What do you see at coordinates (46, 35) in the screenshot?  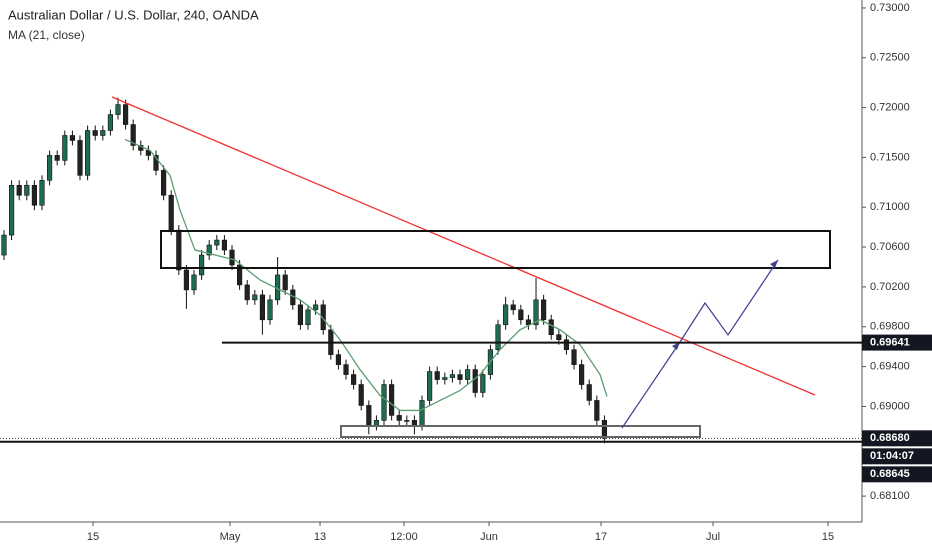 I see `indicator-legend: MA (21, close)` at bounding box center [46, 35].